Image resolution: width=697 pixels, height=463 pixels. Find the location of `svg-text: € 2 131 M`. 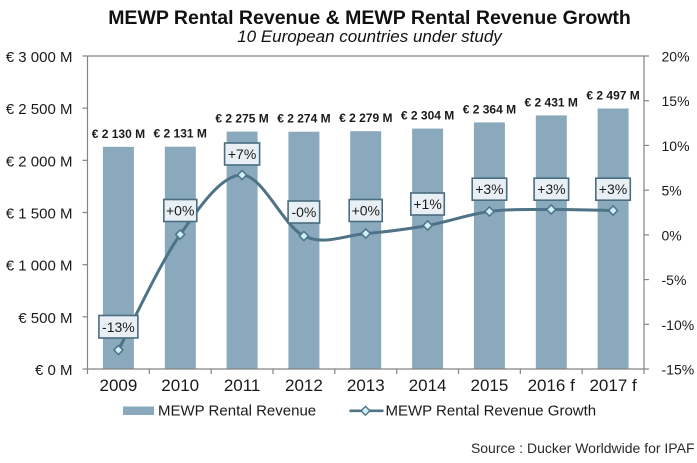

svg-text: € 2 131 M is located at coordinates (180, 134).